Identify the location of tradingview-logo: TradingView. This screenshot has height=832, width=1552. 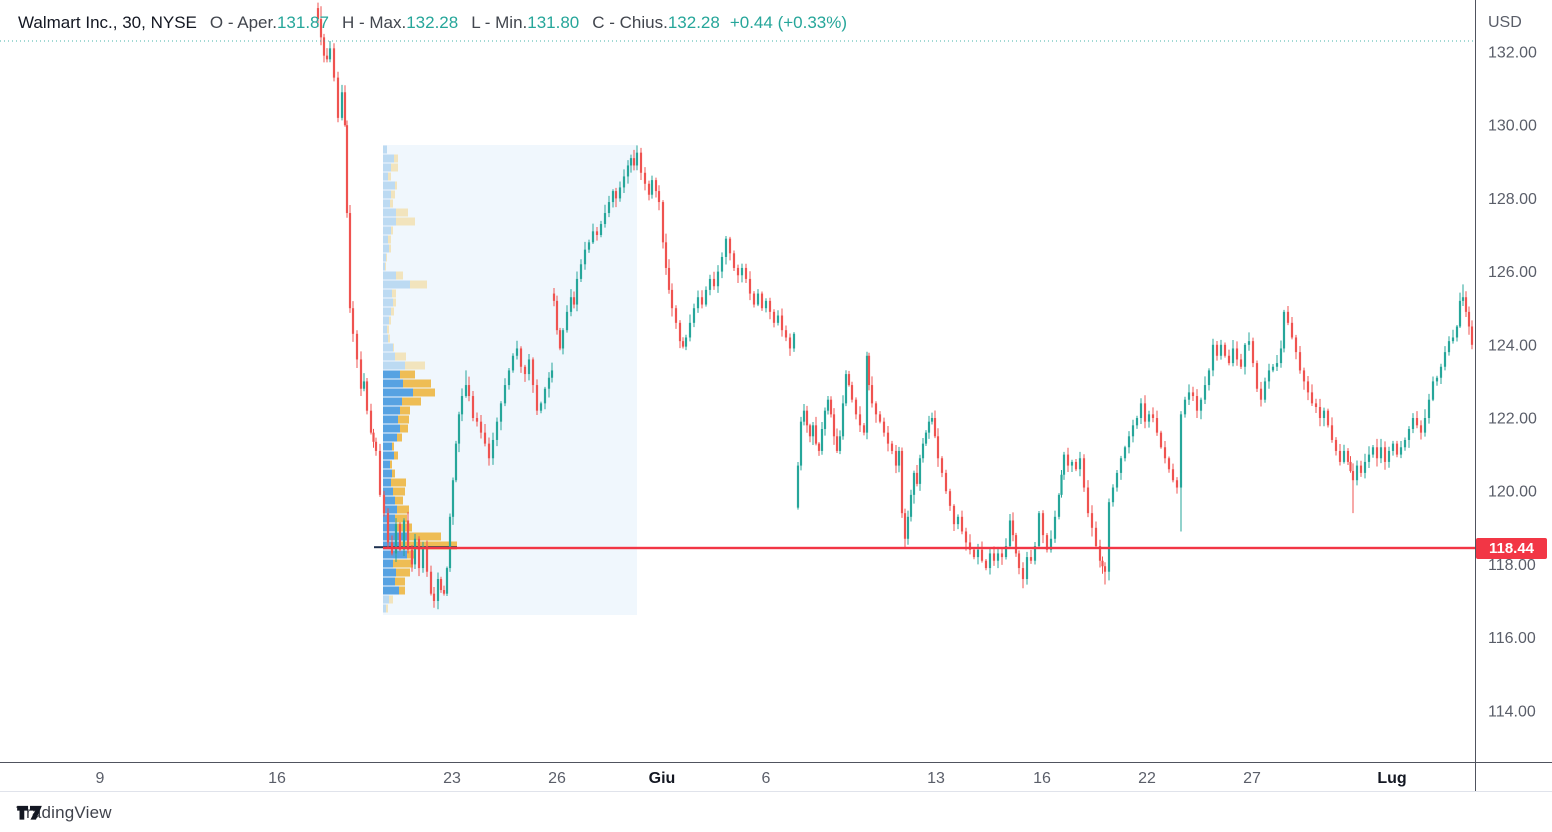
(64, 813).